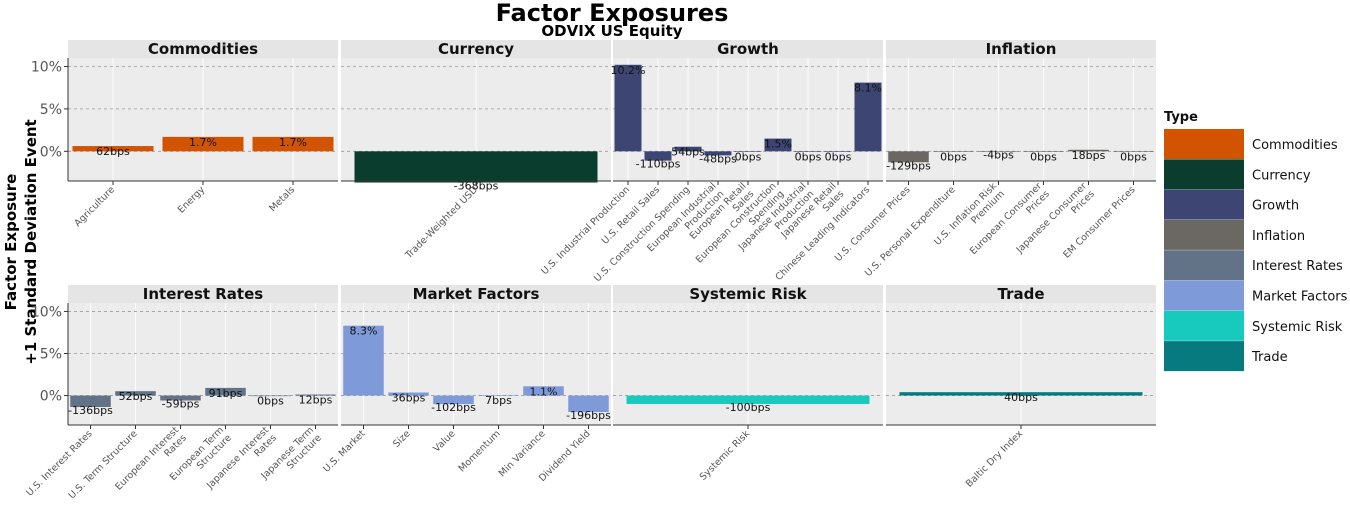 The height and width of the screenshot is (506, 1350). I want to click on x-tick-label: Trade-Weighted USD, so click(441, 222).